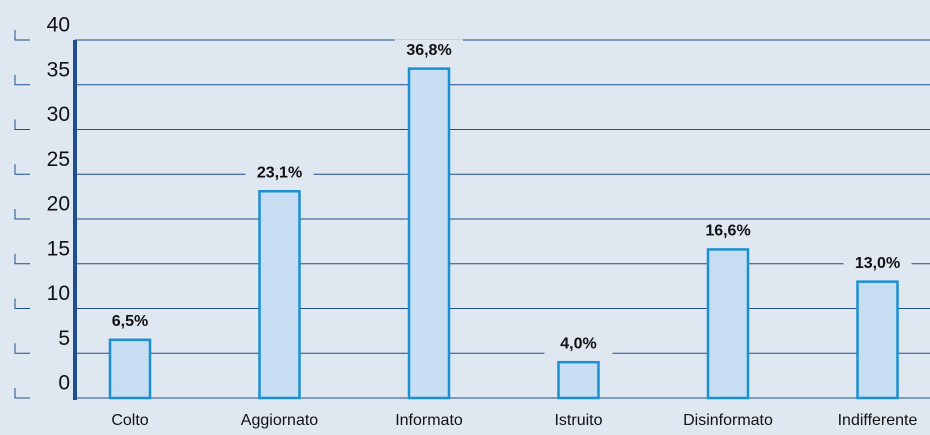  Describe the element at coordinates (58, 293) in the screenshot. I see `y-tick-label: 10` at that location.